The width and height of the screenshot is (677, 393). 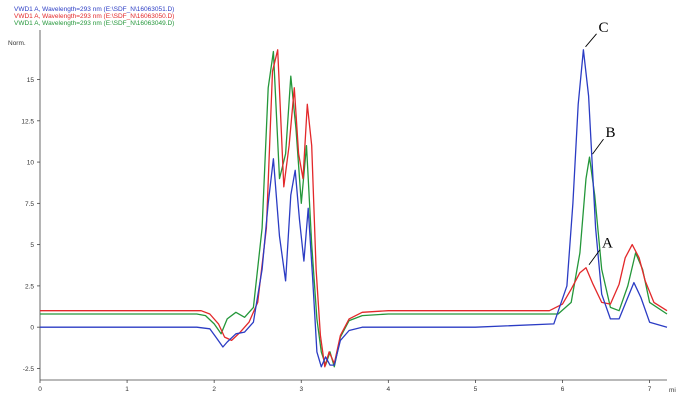 What do you see at coordinates (591, 40) in the screenshot?
I see `annotation-leader-C` at bounding box center [591, 40].